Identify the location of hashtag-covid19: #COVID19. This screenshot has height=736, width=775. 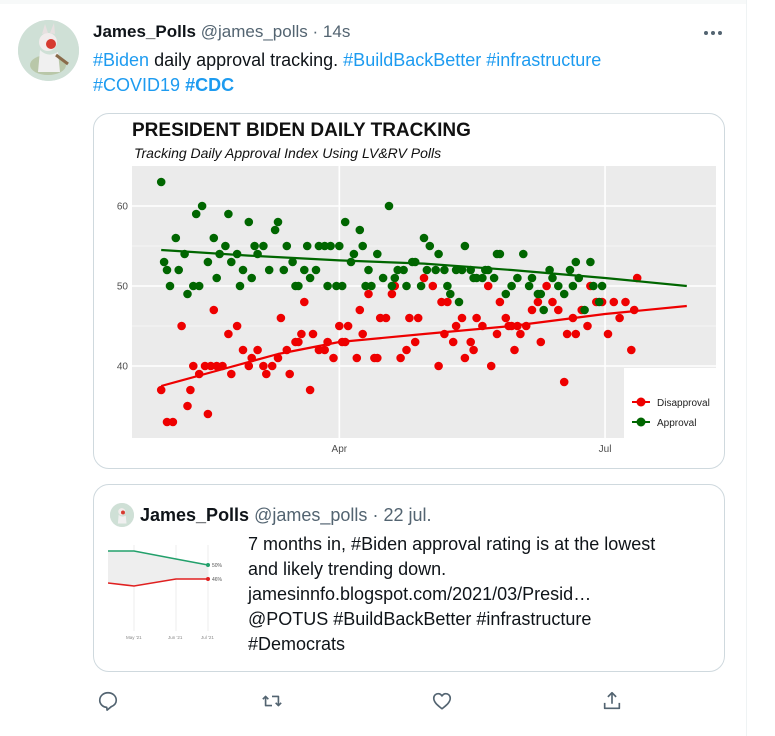
(137, 85).